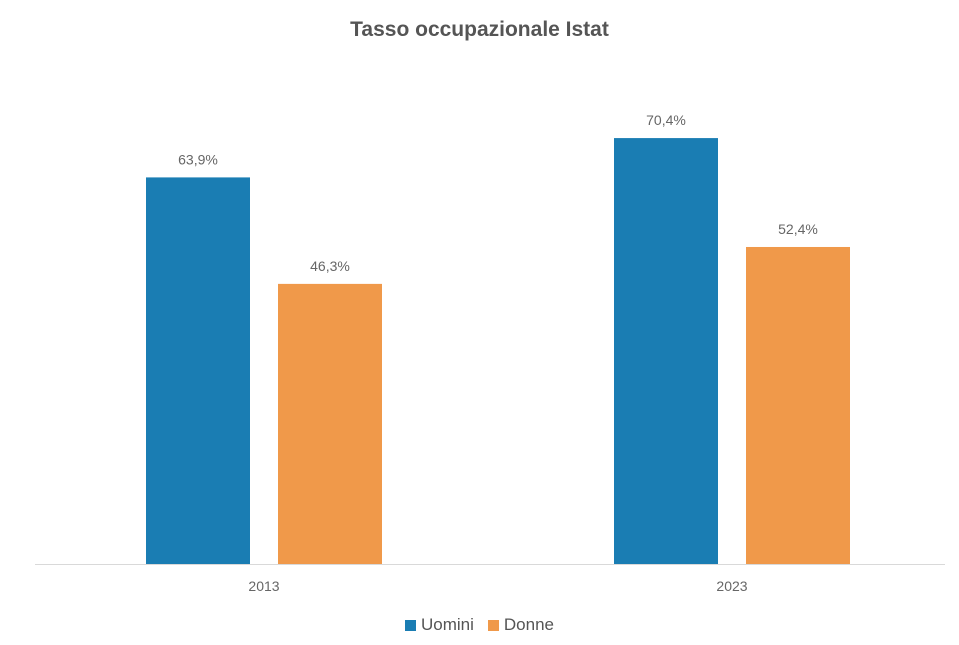  I want to click on bar-uomini-2023, so click(666, 351).